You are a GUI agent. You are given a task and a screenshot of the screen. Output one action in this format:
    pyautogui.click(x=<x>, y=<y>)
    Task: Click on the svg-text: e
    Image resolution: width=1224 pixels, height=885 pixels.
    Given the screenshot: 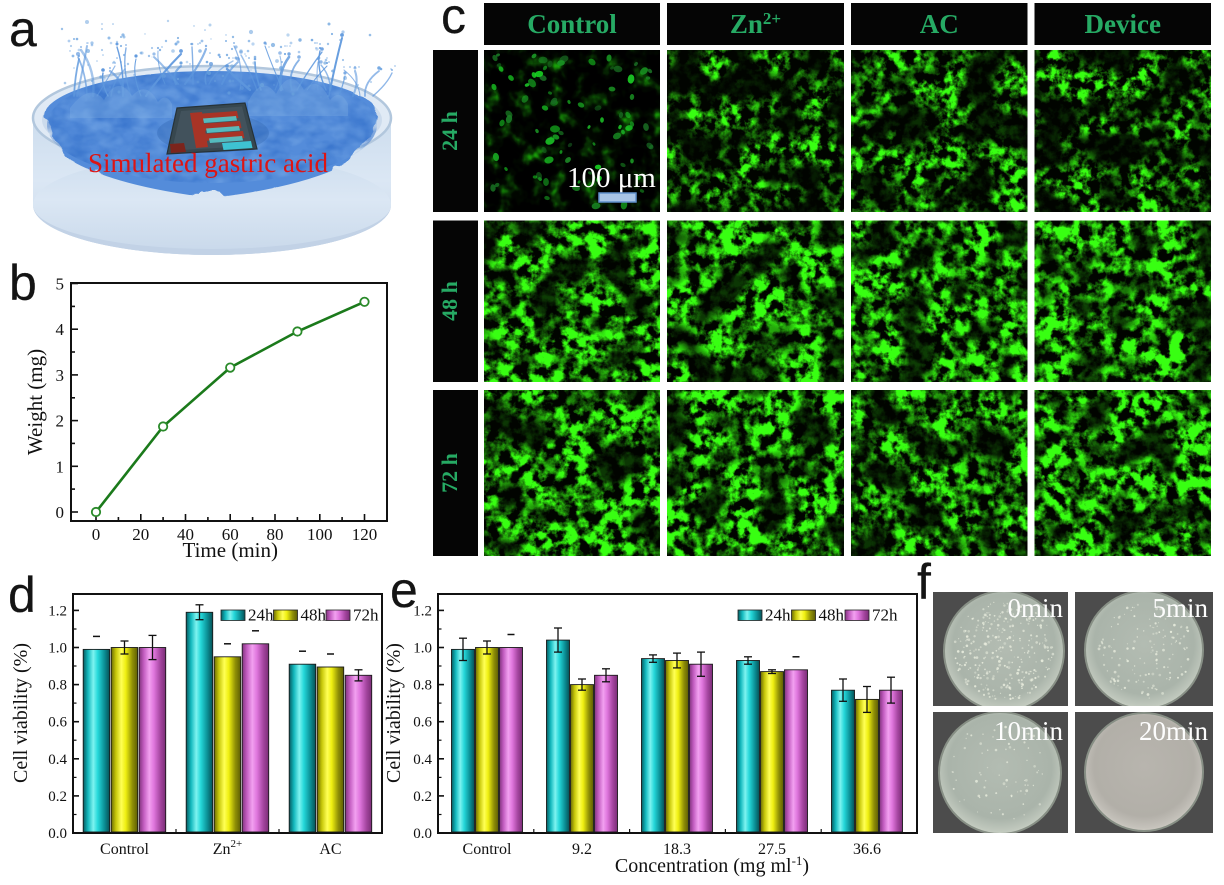 What is the action you would take?
    pyautogui.click(x=404, y=590)
    